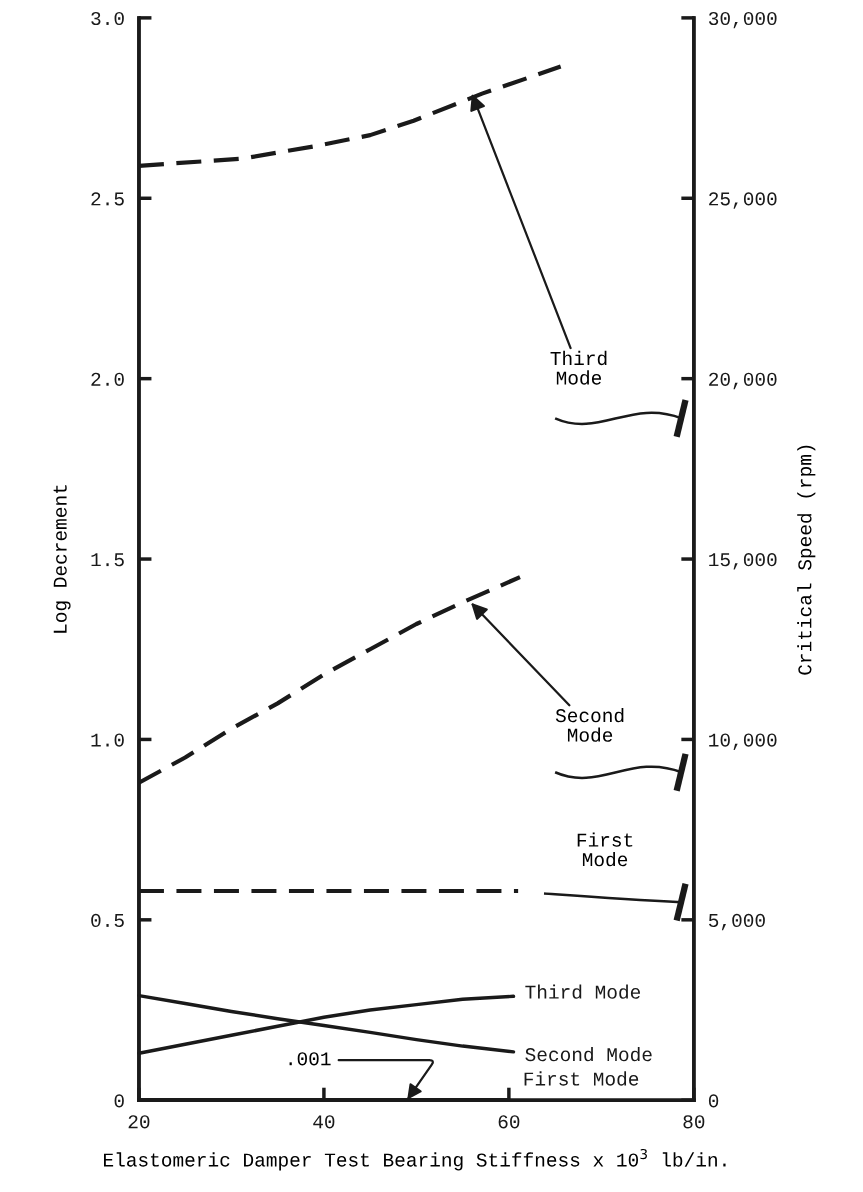 This screenshot has height=1192, width=863. Describe the element at coordinates (107, 18) in the screenshot. I see `y-tick-label: 3.0` at that location.